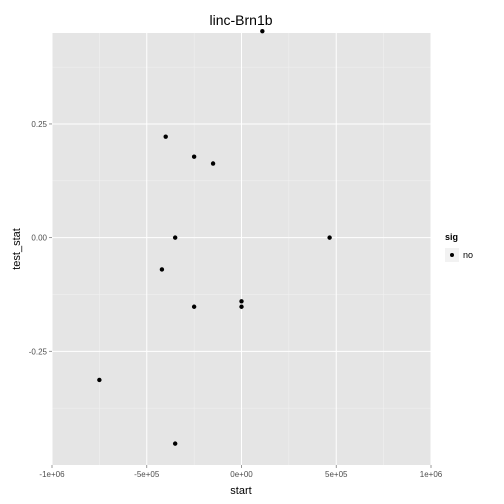  What do you see at coordinates (468, 255) in the screenshot?
I see `legend-entry-no: no` at bounding box center [468, 255].